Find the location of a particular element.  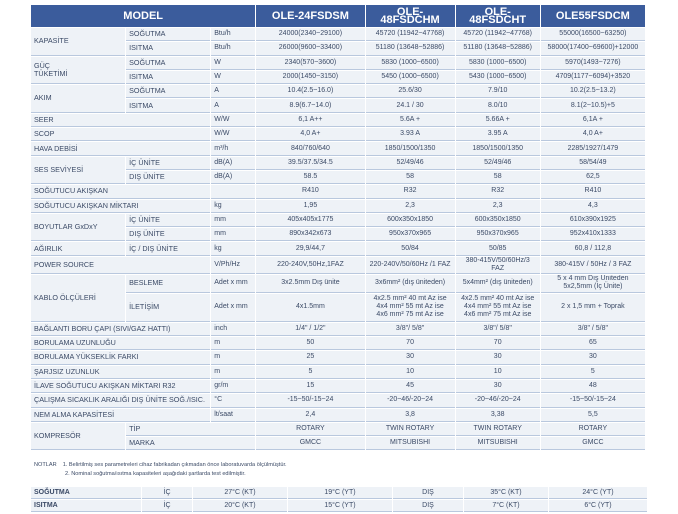

value: 7.9/10 is located at coordinates (497, 92).